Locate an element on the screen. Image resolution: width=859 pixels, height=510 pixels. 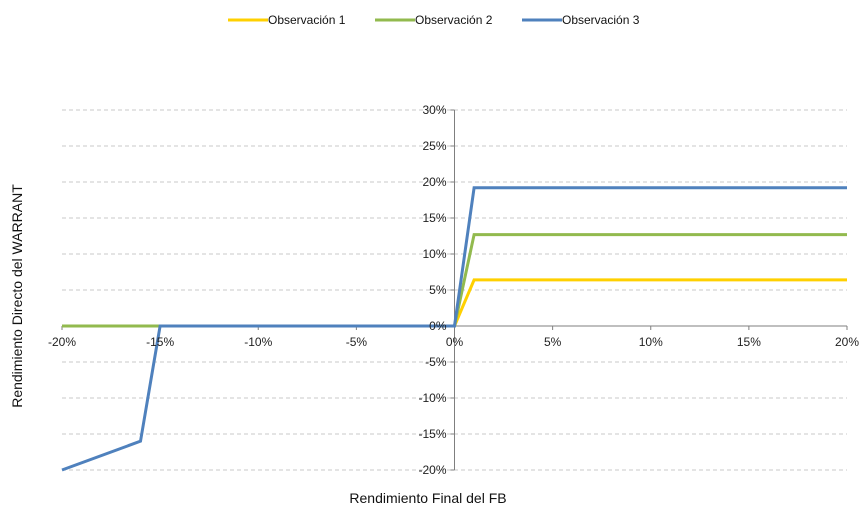
legend-label-3: Observación 3 is located at coordinates (601, 20).